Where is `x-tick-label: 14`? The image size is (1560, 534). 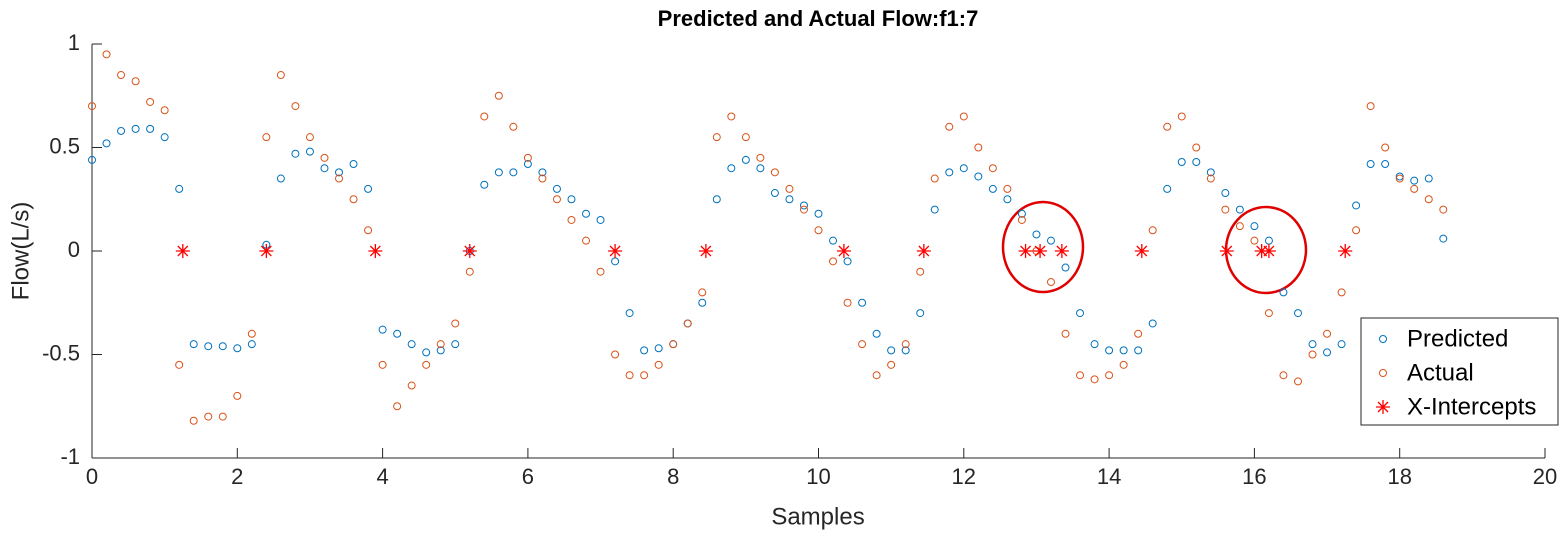 x-tick-label: 14 is located at coordinates (1109, 476).